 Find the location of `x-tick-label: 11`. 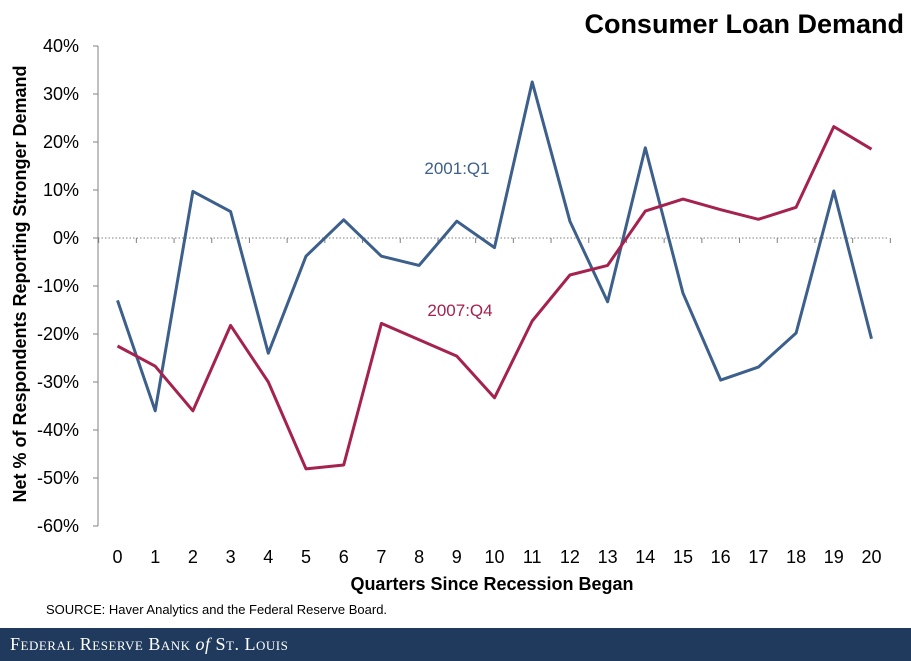

x-tick-label: 11 is located at coordinates (532, 557).